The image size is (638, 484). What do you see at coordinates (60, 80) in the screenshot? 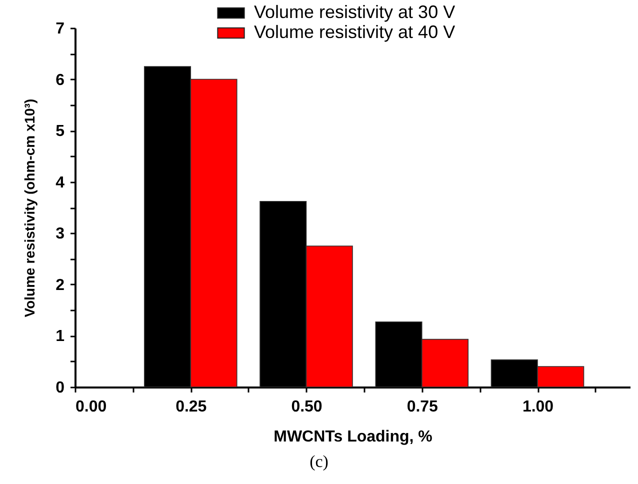
I see `y-tick-label: 6` at bounding box center [60, 80].